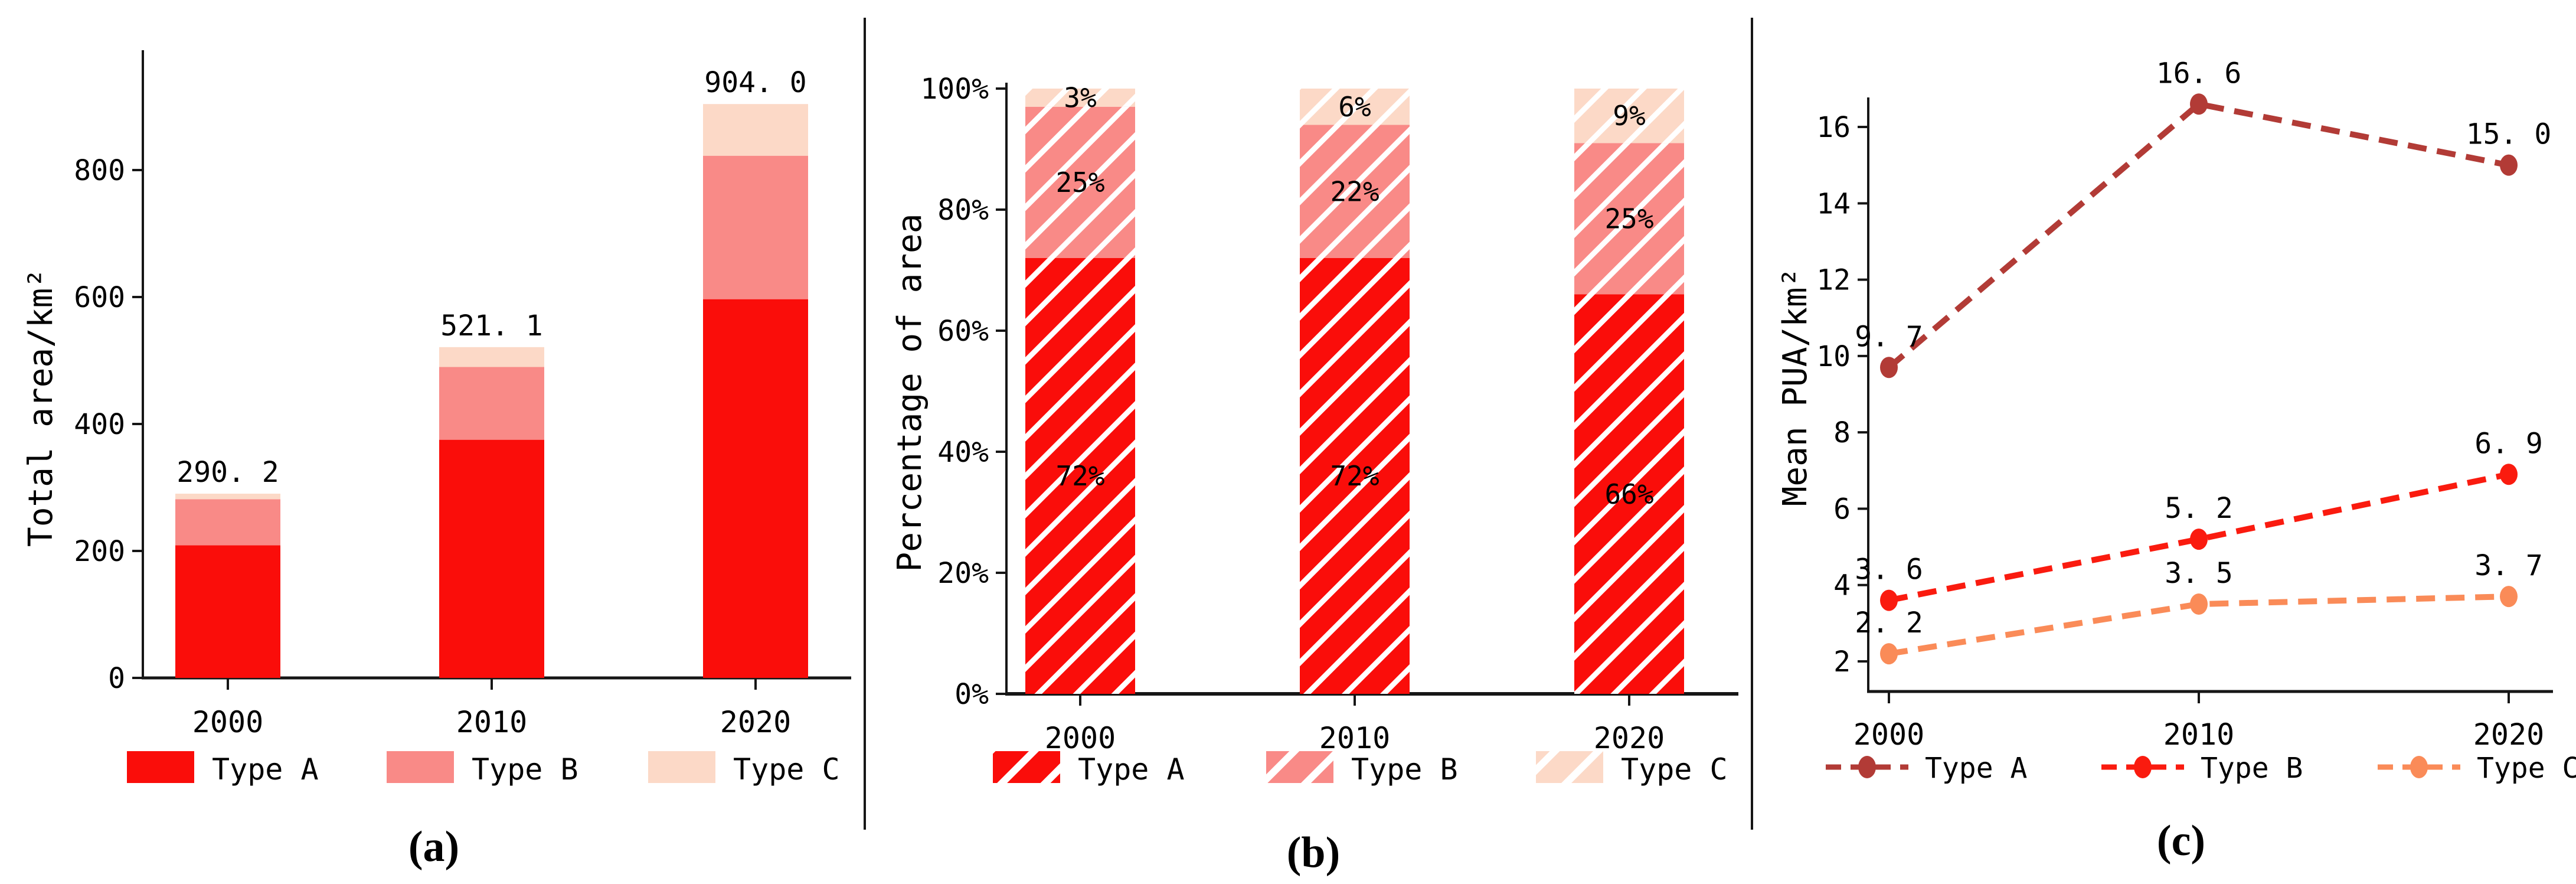  I want to click on legend-item-a-type-c: Type C, so click(744, 769).